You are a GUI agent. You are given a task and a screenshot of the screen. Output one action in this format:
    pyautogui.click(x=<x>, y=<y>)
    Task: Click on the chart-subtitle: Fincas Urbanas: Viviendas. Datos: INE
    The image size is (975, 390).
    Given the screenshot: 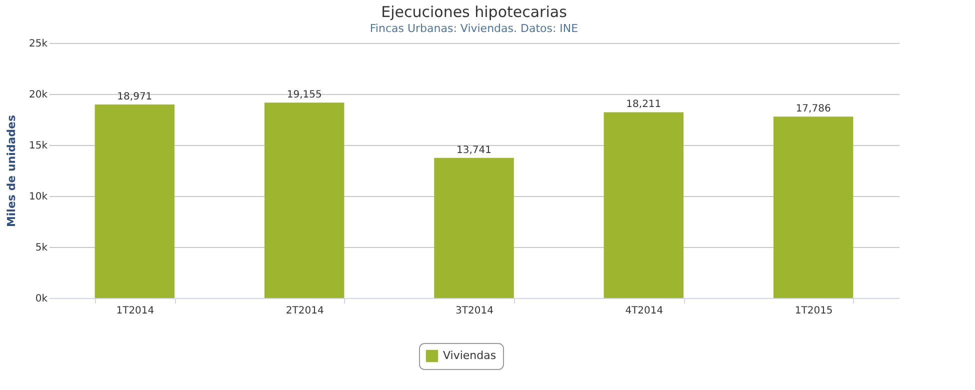 What is the action you would take?
    pyautogui.click(x=474, y=28)
    